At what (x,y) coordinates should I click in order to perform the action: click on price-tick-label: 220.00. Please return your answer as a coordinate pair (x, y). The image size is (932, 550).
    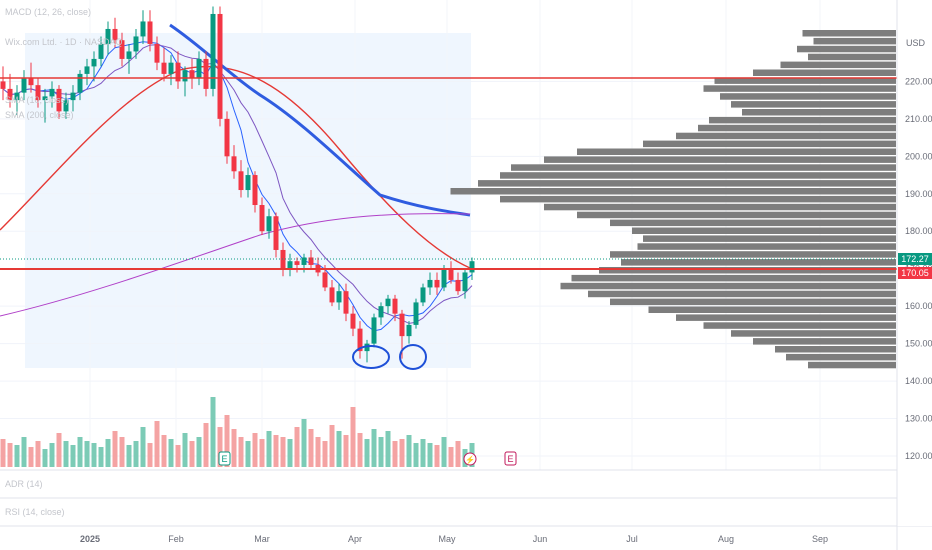
    Looking at the image, I should click on (918, 81).